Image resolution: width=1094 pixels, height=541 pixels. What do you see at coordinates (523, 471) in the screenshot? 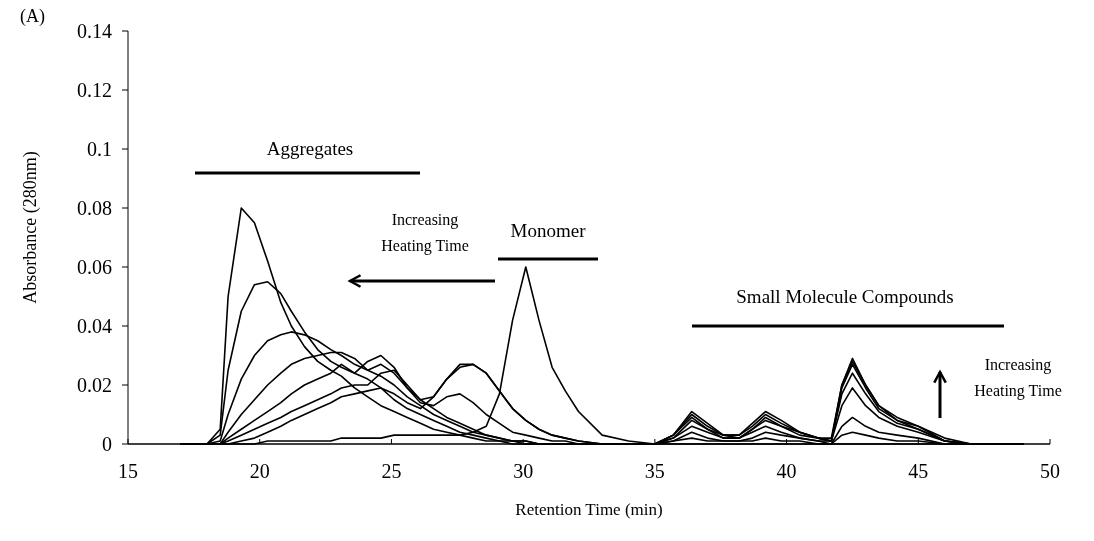
I see `x-tick-label: 30` at bounding box center [523, 471].